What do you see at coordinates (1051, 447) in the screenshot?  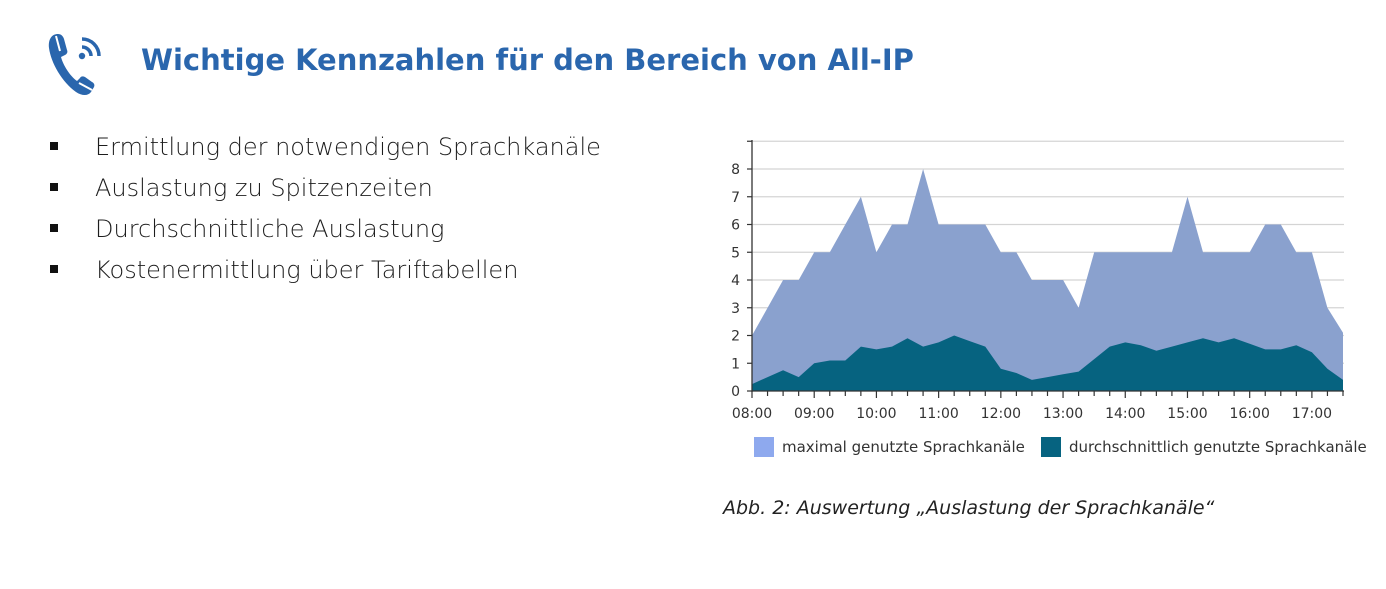 I see `legend-swatch-avg` at bounding box center [1051, 447].